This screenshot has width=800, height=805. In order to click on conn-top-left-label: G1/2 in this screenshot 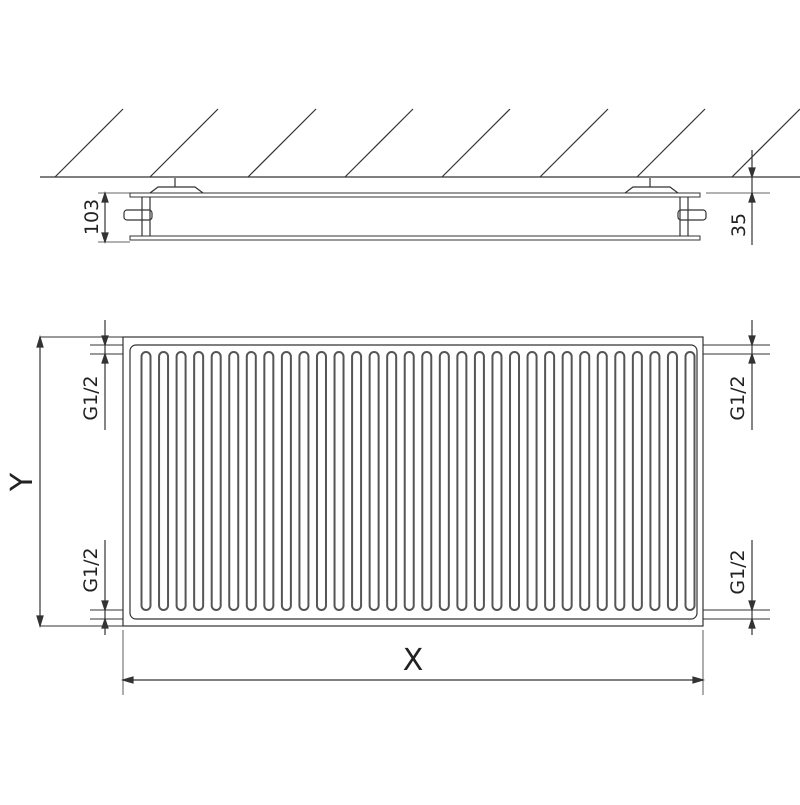, I will do `click(91, 397)`.